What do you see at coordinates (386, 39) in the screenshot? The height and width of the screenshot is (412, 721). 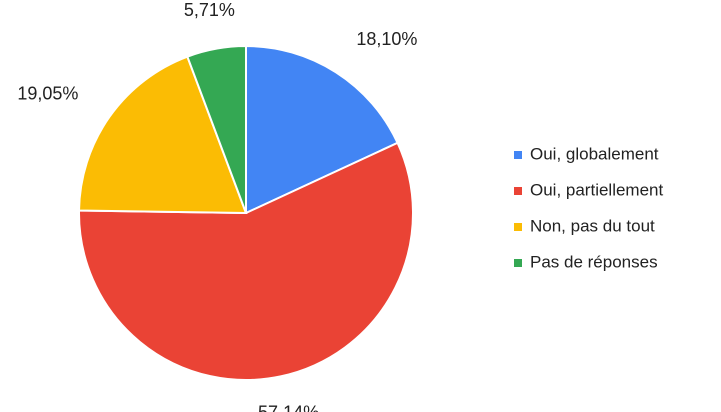 I see `data-label: 18,10%` at bounding box center [386, 39].